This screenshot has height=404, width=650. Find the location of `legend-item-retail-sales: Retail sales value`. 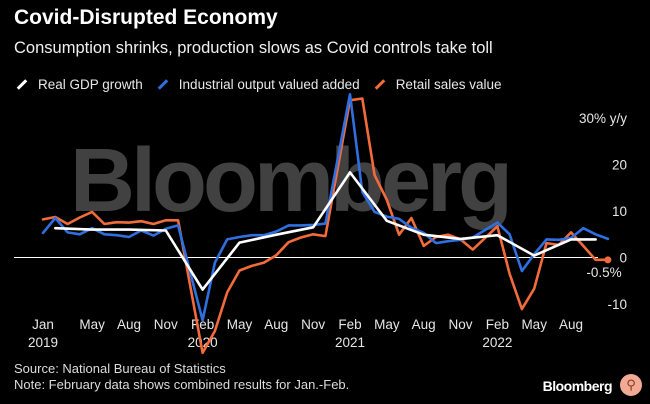

legend-item-retail-sales: Retail sales value is located at coordinates (437, 84).